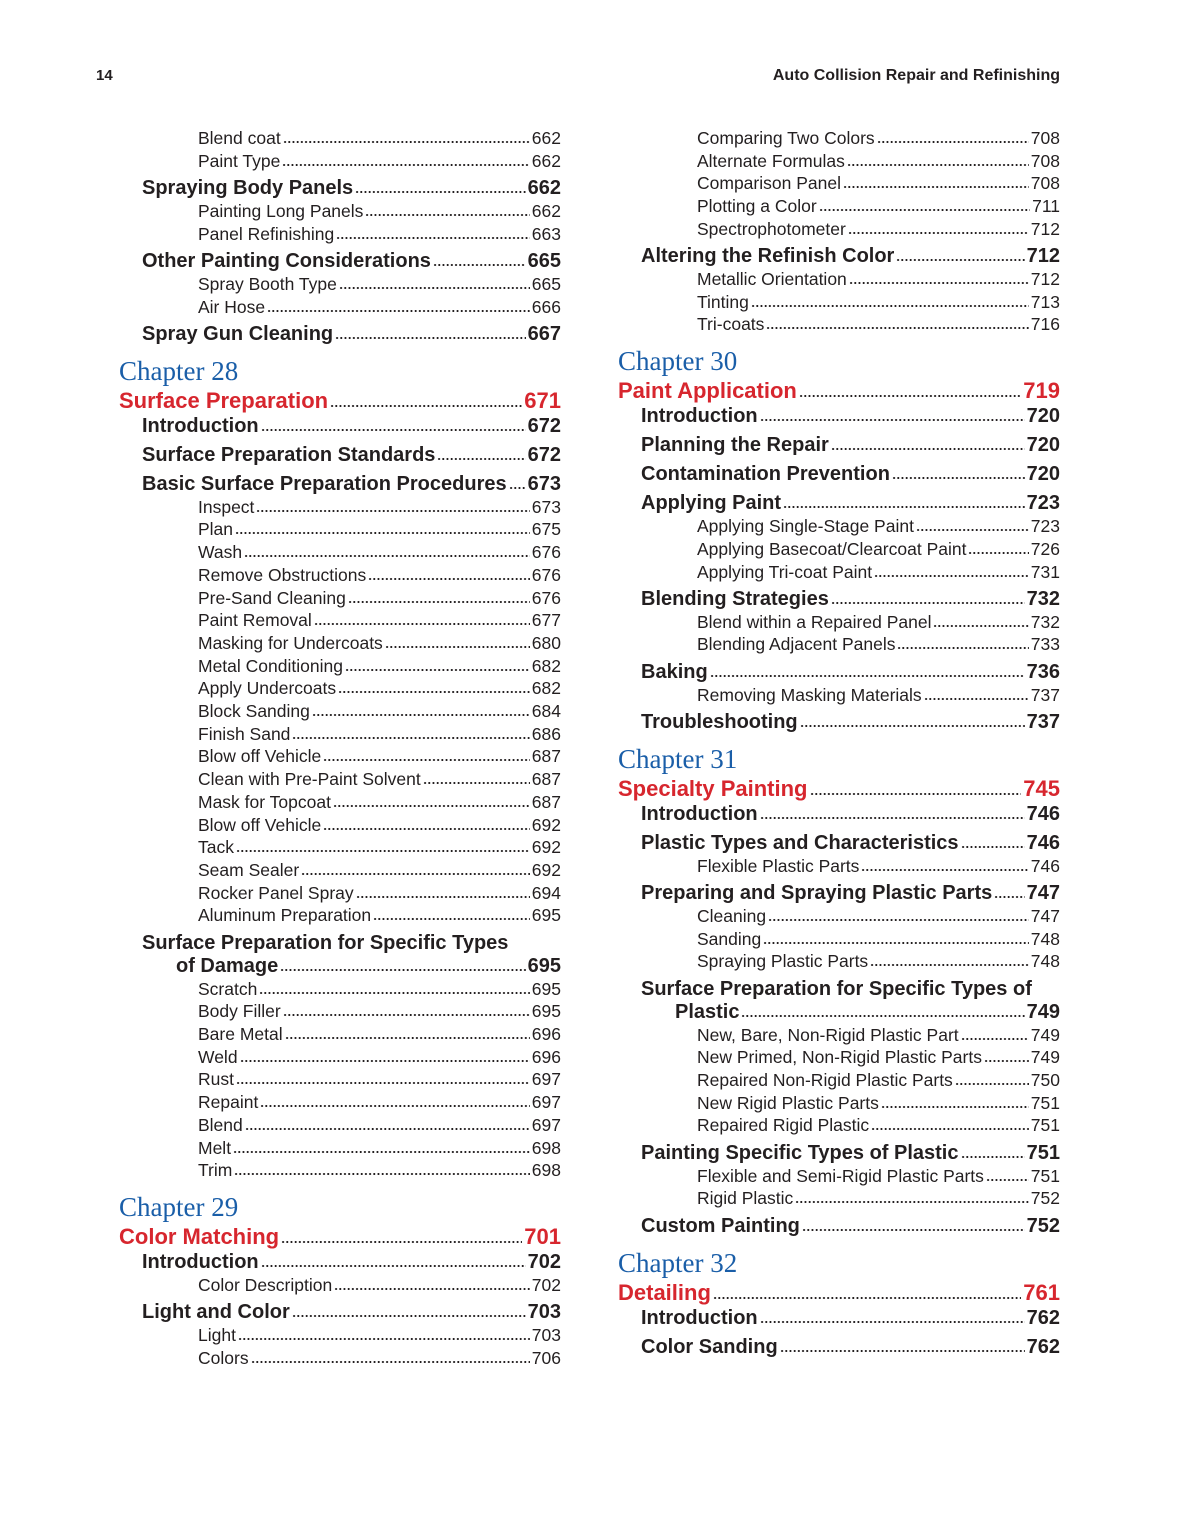  Describe the element at coordinates (839, 161) in the screenshot. I see `toc-subsection: Alternate Formulas 708` at that location.